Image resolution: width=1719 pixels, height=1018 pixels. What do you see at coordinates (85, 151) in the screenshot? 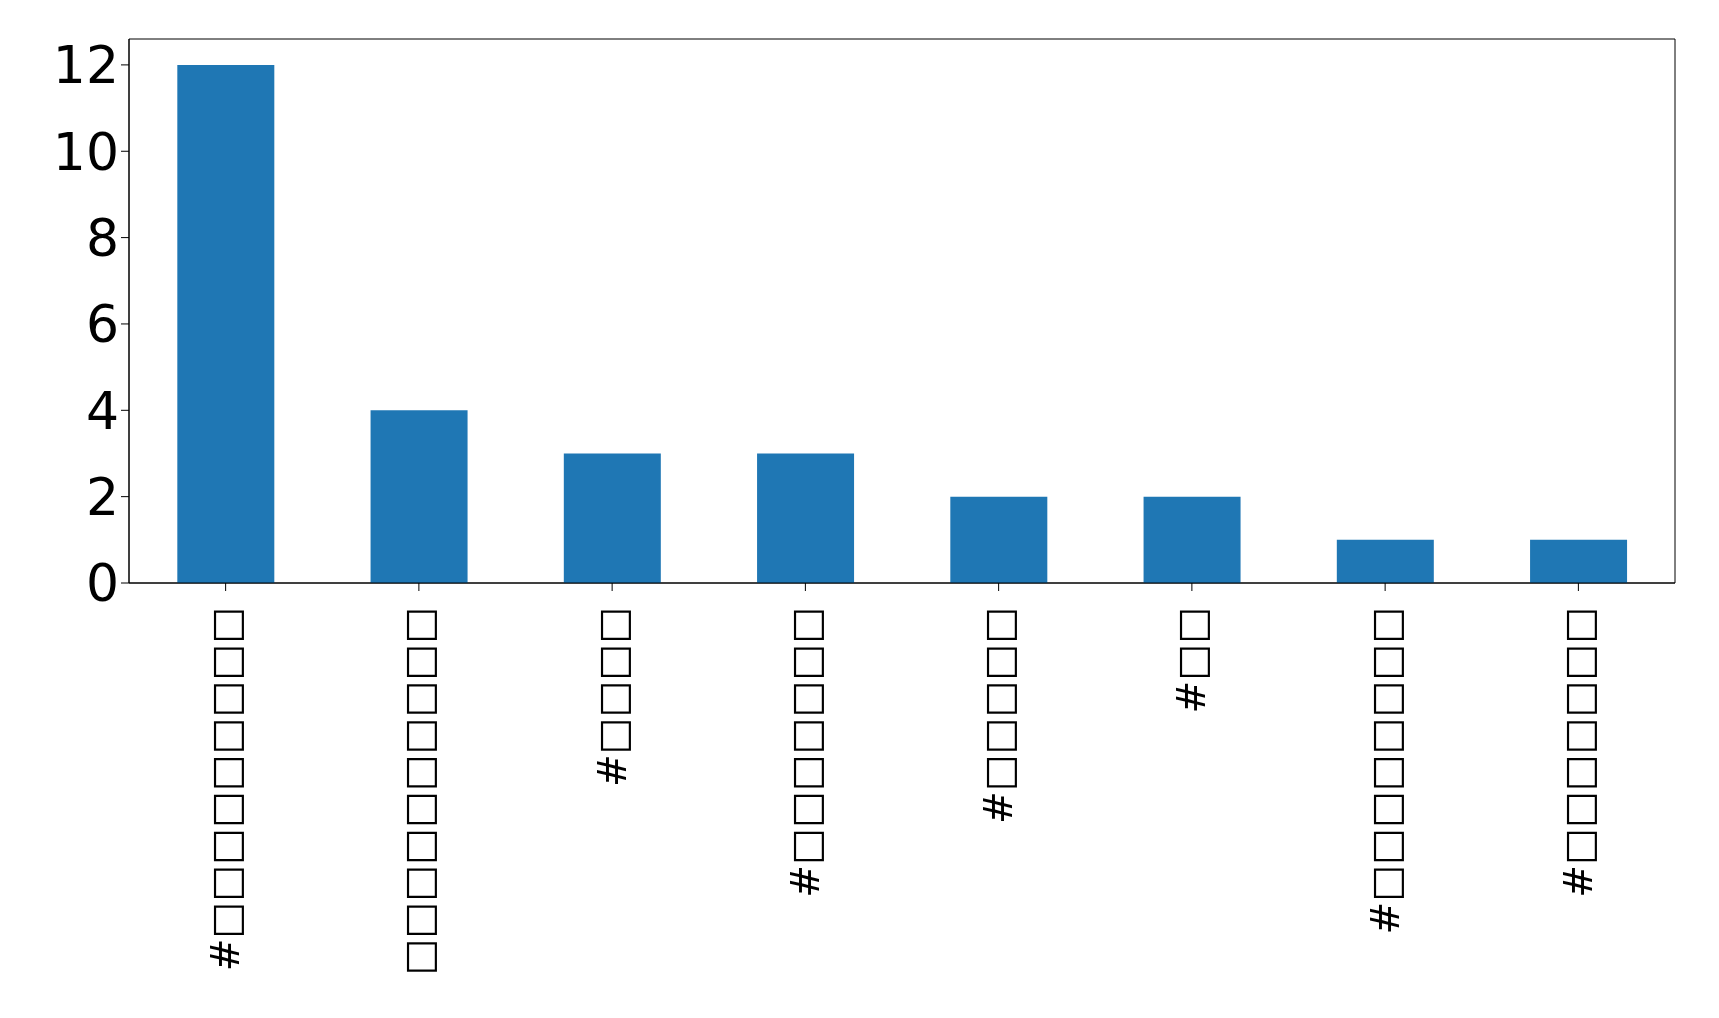
I see `y-tick-label: 10` at bounding box center [85, 151].